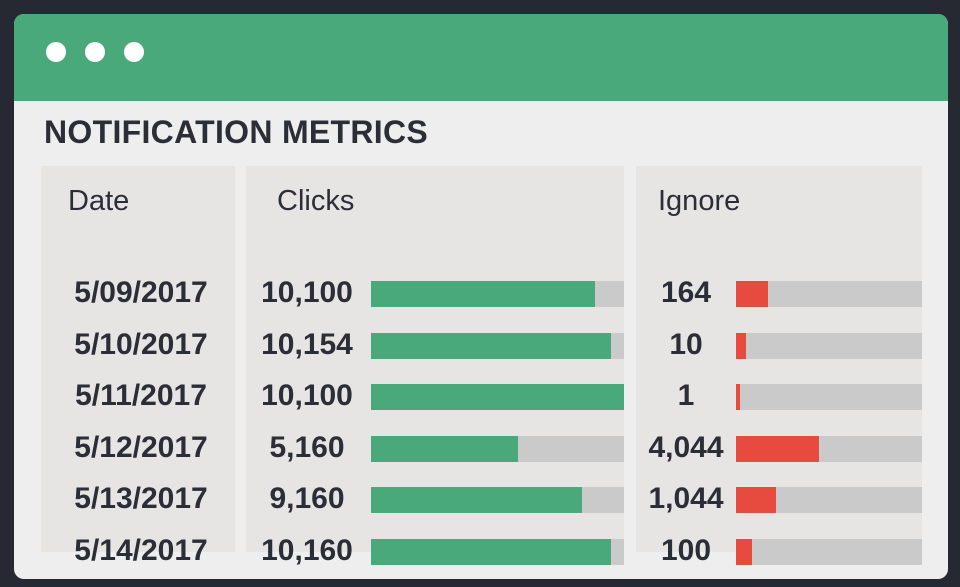 This screenshot has width=960, height=587. What do you see at coordinates (686, 292) in the screenshot?
I see `ignore-value: 164` at bounding box center [686, 292].